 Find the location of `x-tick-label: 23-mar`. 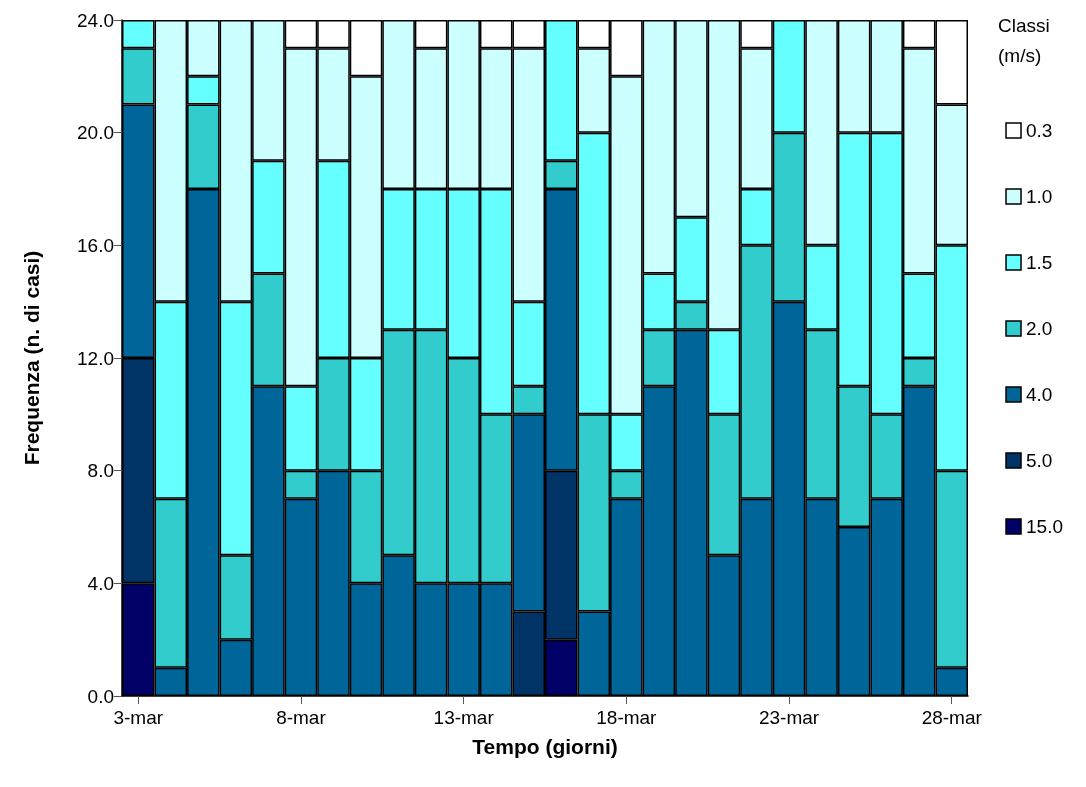

x-tick-label: 23-mar is located at coordinates (789, 717).